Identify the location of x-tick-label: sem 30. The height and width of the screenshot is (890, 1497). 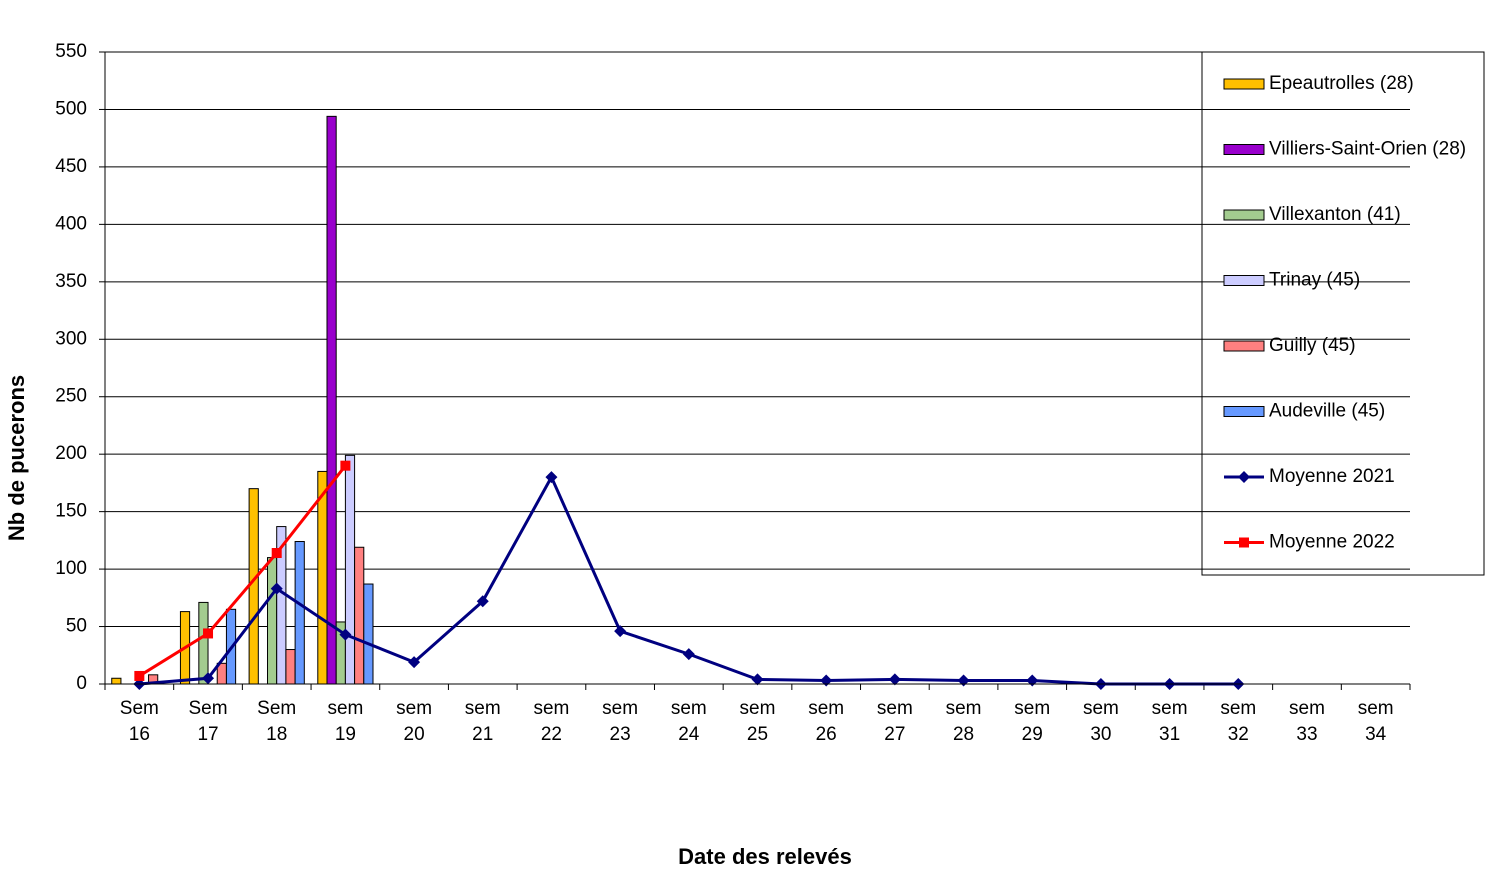
(1100, 721).